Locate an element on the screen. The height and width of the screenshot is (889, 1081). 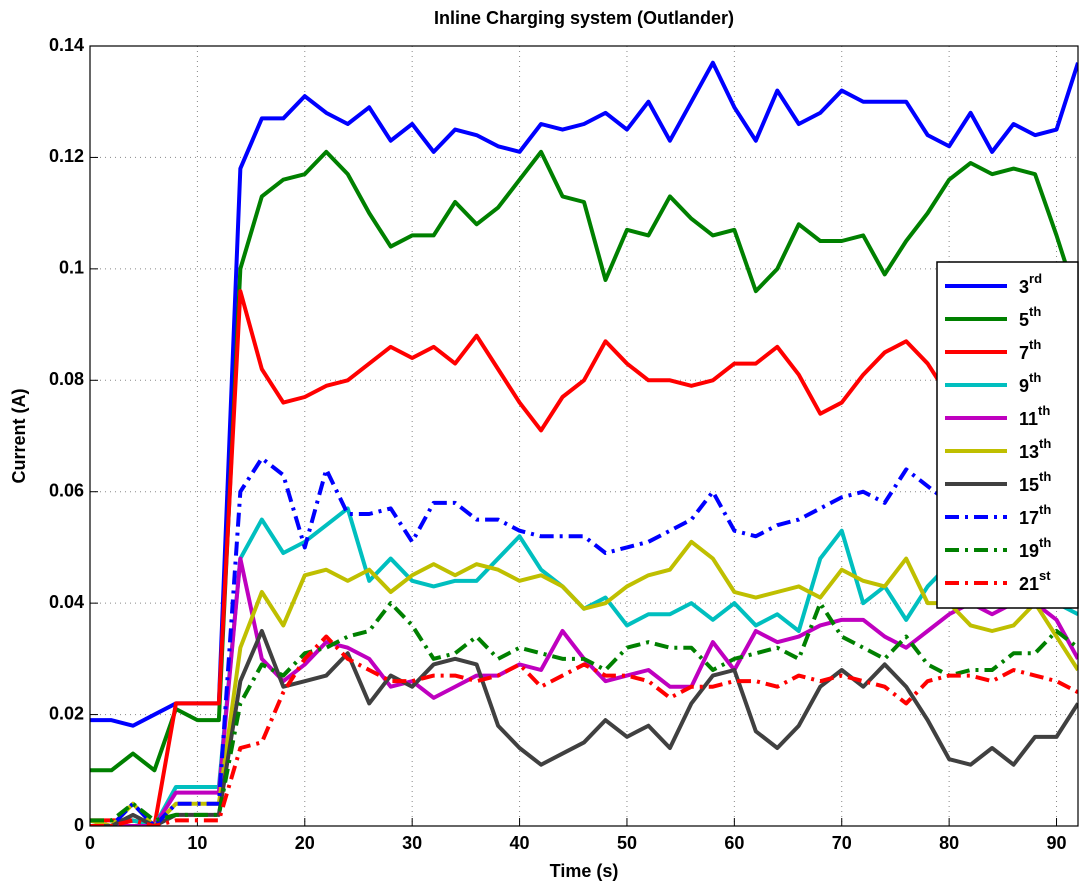
x-tick-label: 60 is located at coordinates (734, 843).